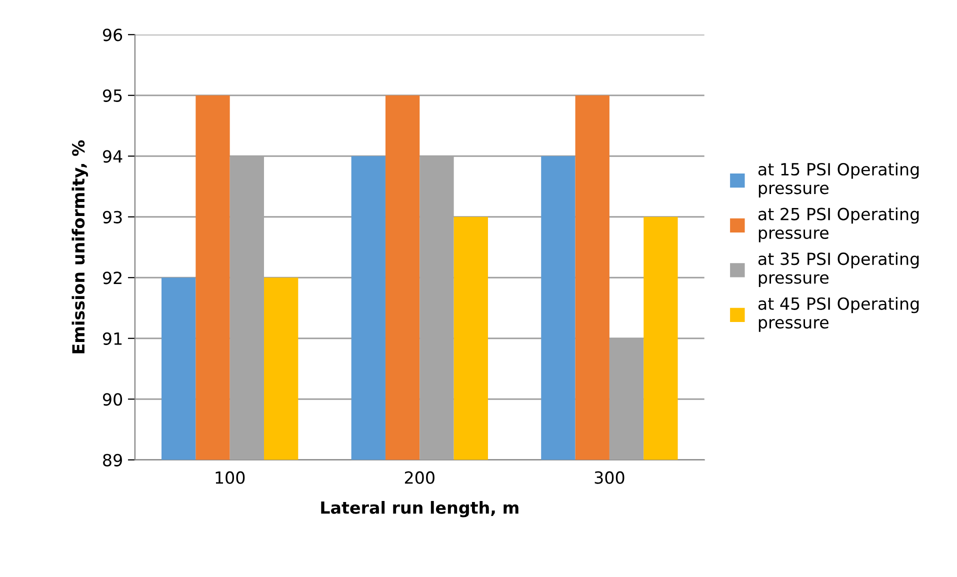  I want to click on x-tick-label: 200, so click(419, 477).